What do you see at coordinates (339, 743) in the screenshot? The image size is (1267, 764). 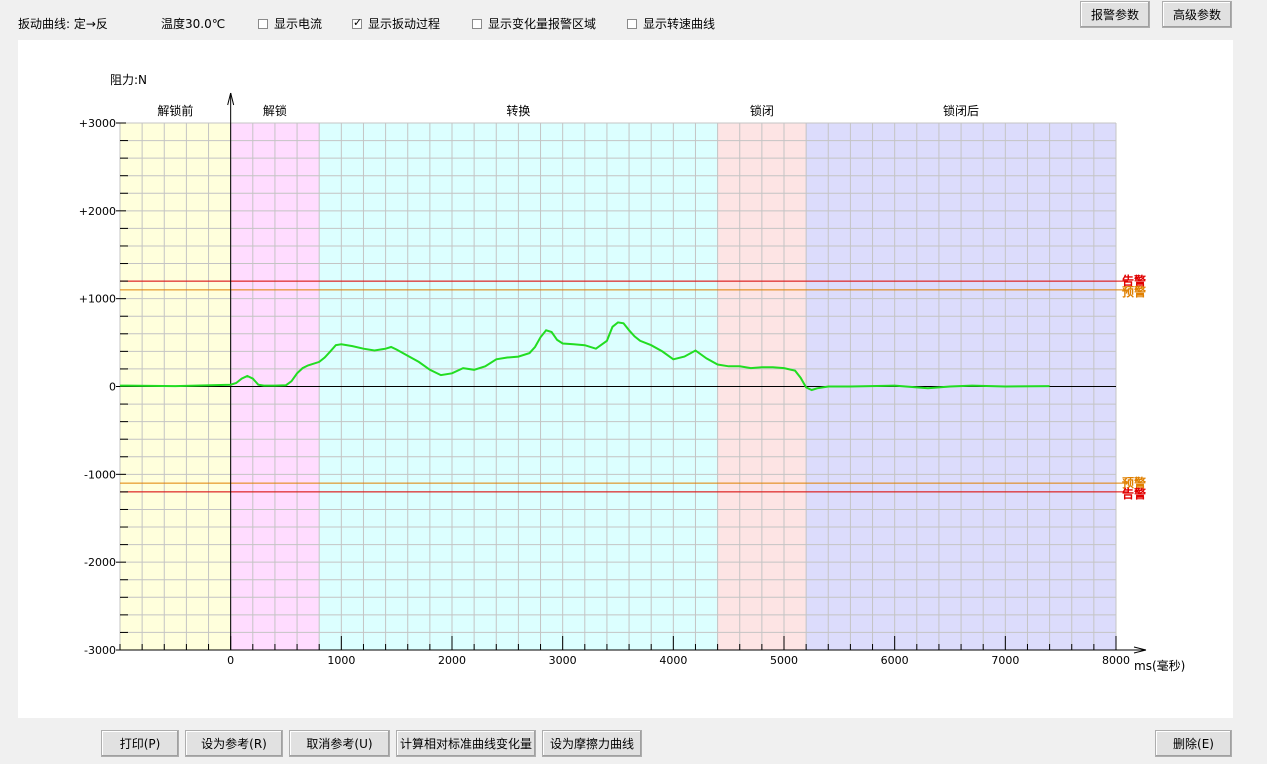 I see `cancel-reference-button: 取消参考(U)` at bounding box center [339, 743].